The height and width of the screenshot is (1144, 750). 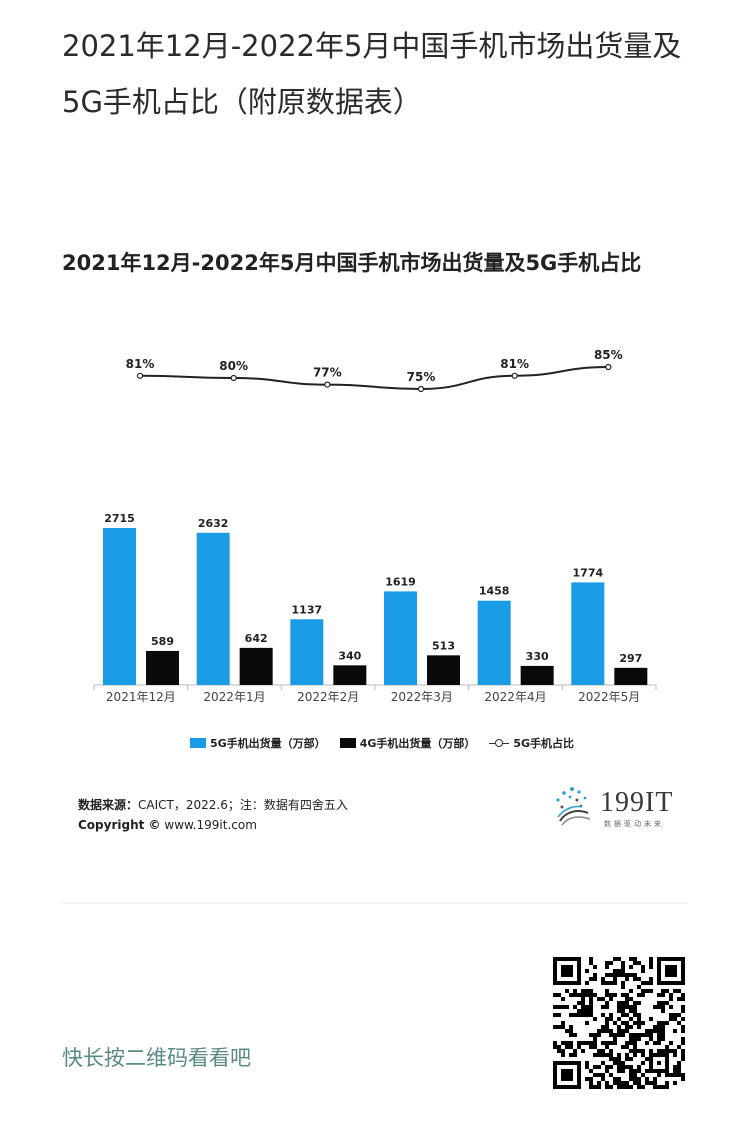 What do you see at coordinates (417, 743) in the screenshot?
I see `legend-label-4g: 4G手机出货量（万部）` at bounding box center [417, 743].